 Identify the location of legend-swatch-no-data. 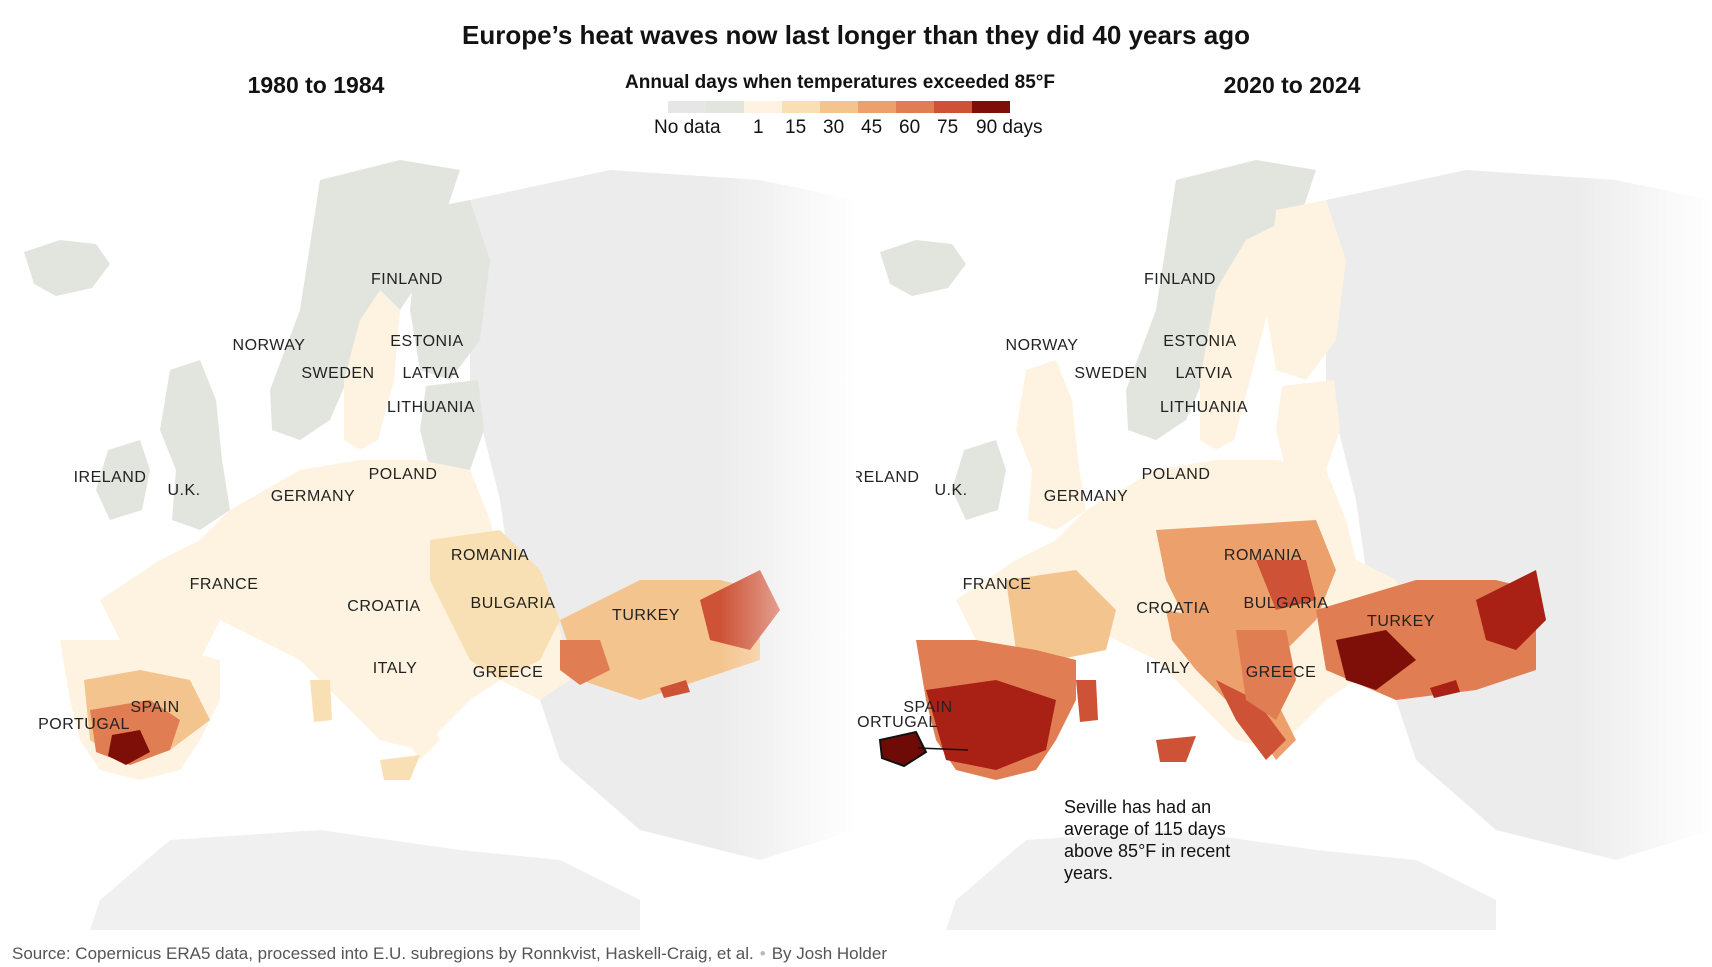
(687, 107).